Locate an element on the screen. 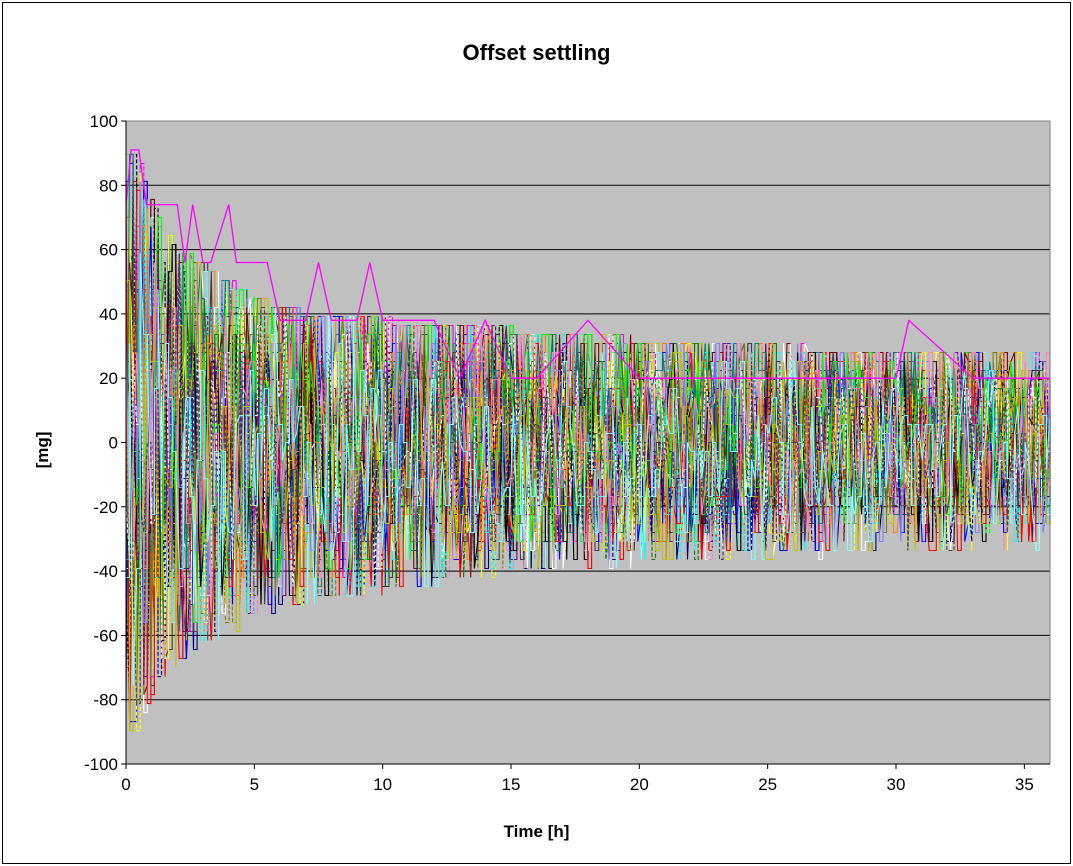 This screenshot has height=866, width=1073. y-tick-label: 40 is located at coordinates (108, 314).